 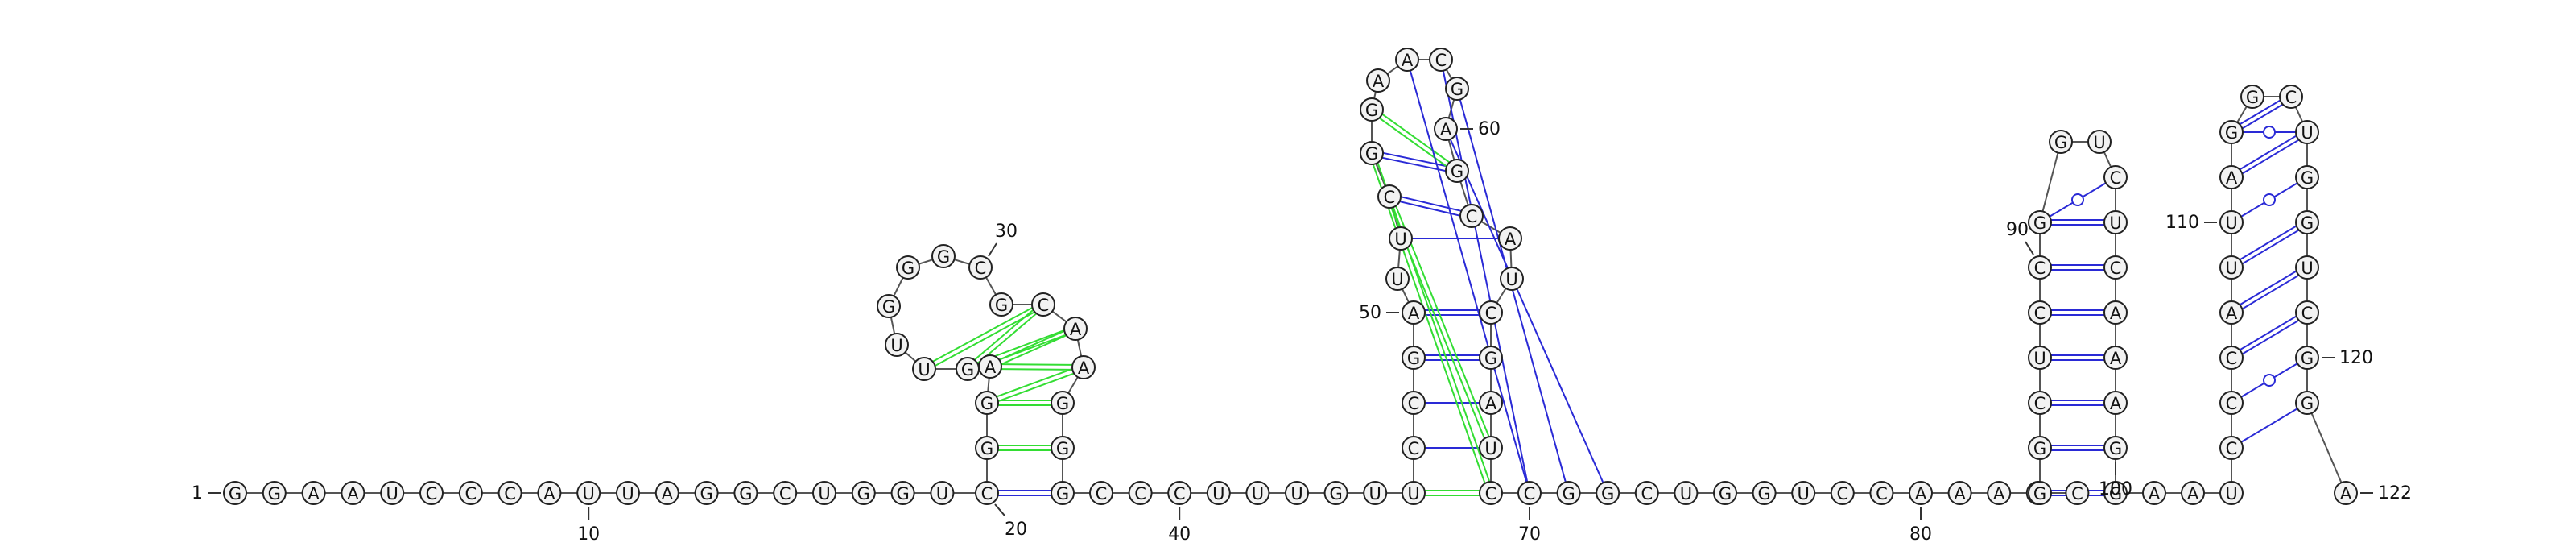 I want to click on nucleotide-2: G, so click(x=274, y=493).